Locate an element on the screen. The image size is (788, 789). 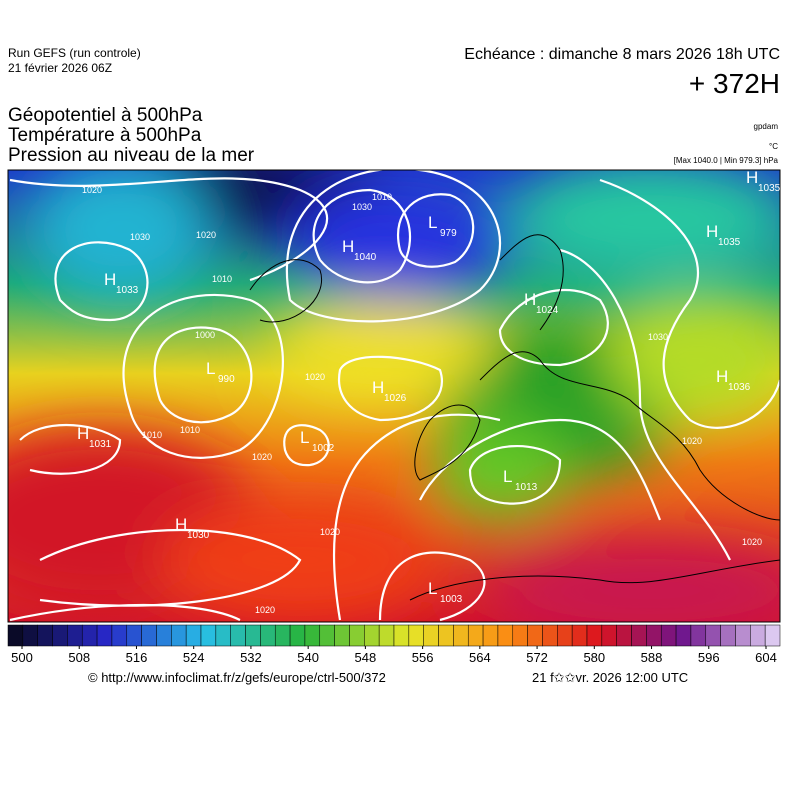
center-value: 1030 is located at coordinates (198, 535).